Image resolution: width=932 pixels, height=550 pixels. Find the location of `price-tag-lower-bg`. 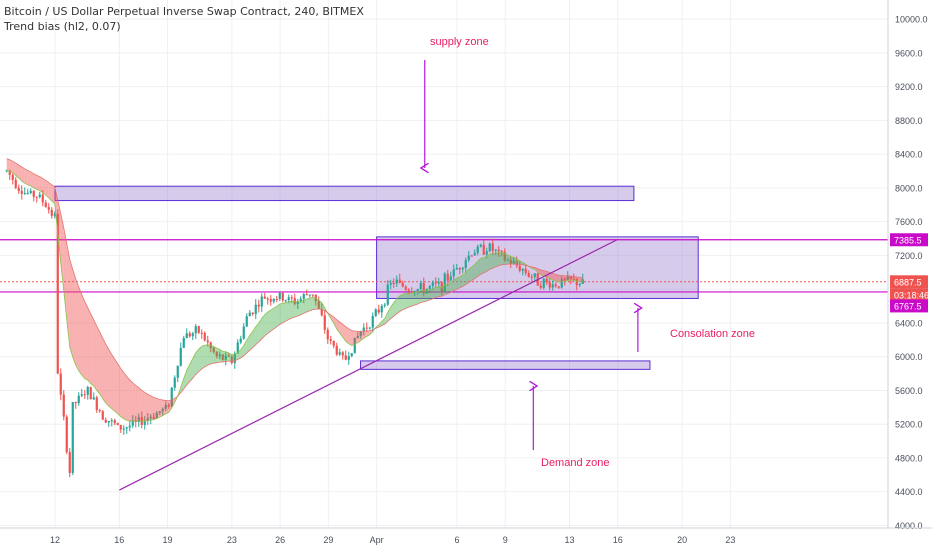

price-tag-lower-bg is located at coordinates (909, 306).